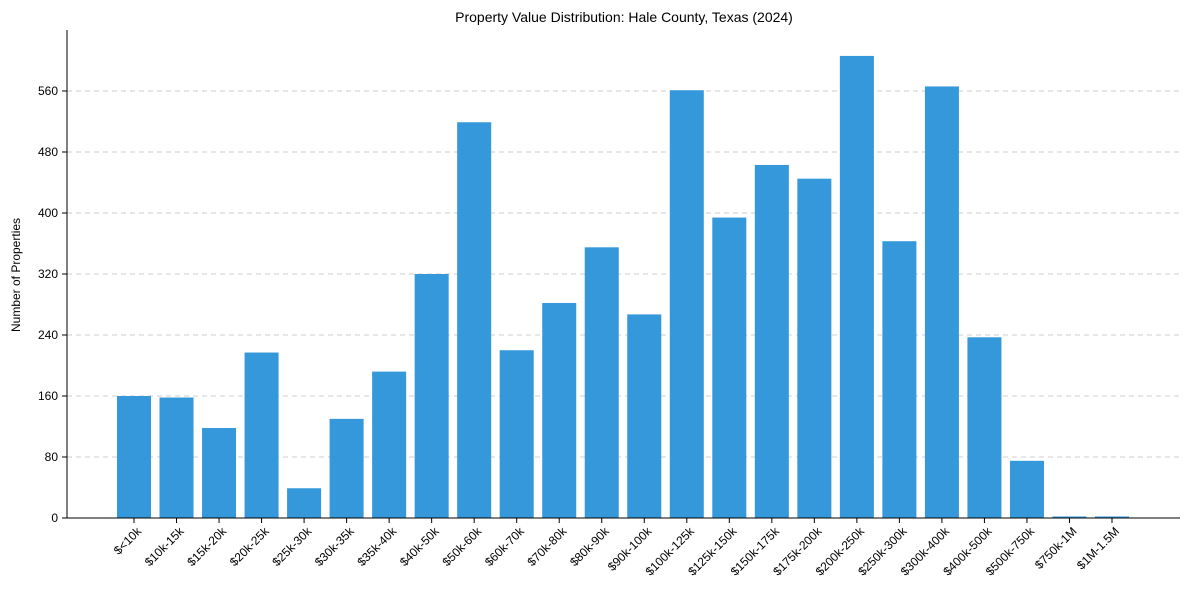 Image resolution: width=1189 pixels, height=590 pixels. What do you see at coordinates (48, 91) in the screenshot?
I see `y-tick-label: 560` at bounding box center [48, 91].